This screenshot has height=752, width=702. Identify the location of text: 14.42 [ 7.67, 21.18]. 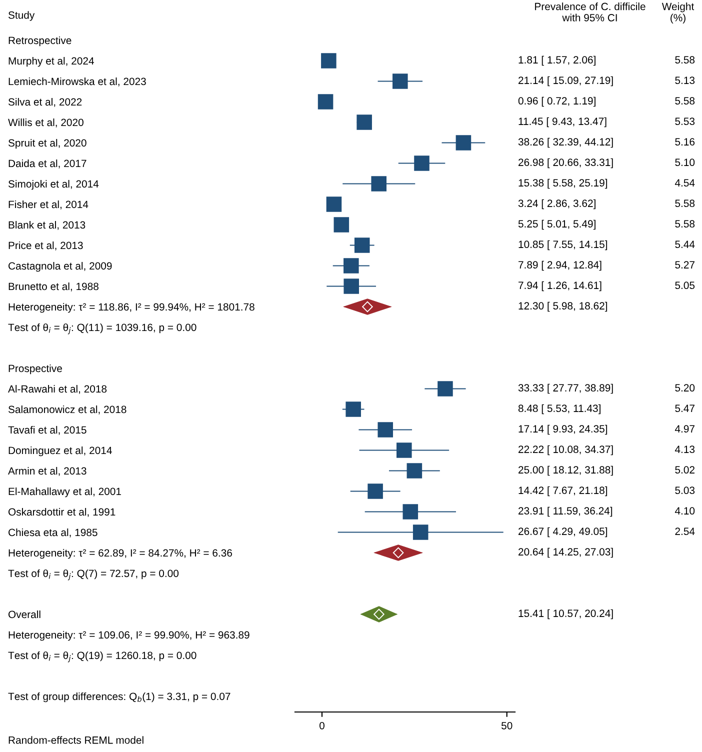
(563, 491).